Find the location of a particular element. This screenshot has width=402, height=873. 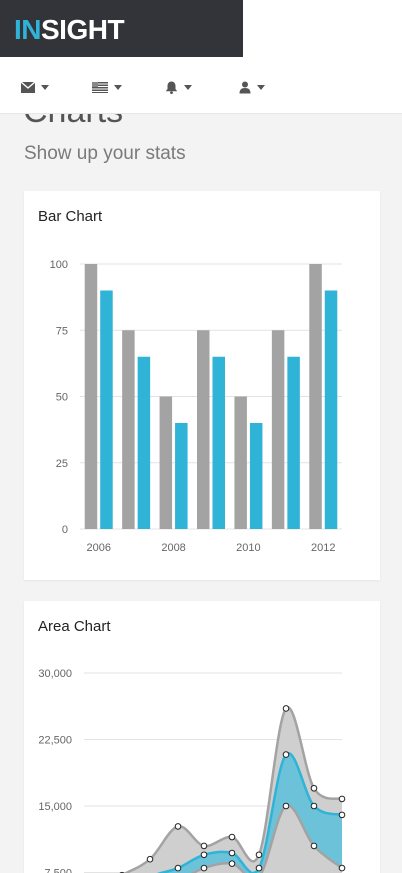

y-tick-label: 50 is located at coordinates (62, 398).